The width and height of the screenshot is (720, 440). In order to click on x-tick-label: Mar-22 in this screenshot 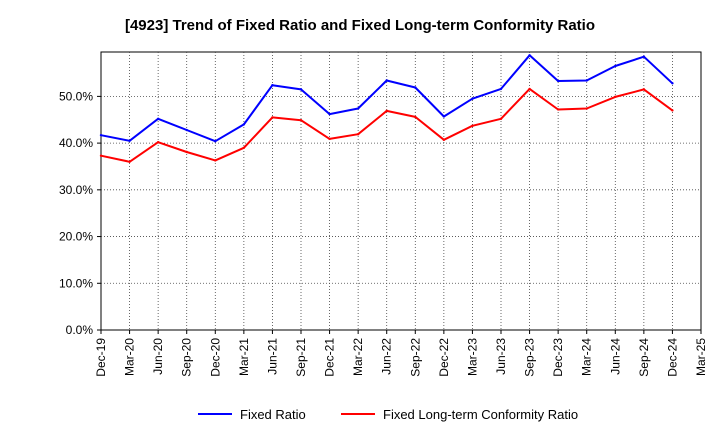, I will do `click(358, 357)`.